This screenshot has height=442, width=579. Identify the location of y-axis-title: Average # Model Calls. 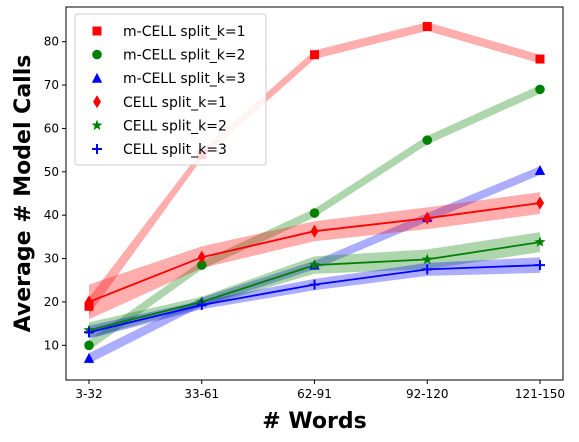
(23, 194).